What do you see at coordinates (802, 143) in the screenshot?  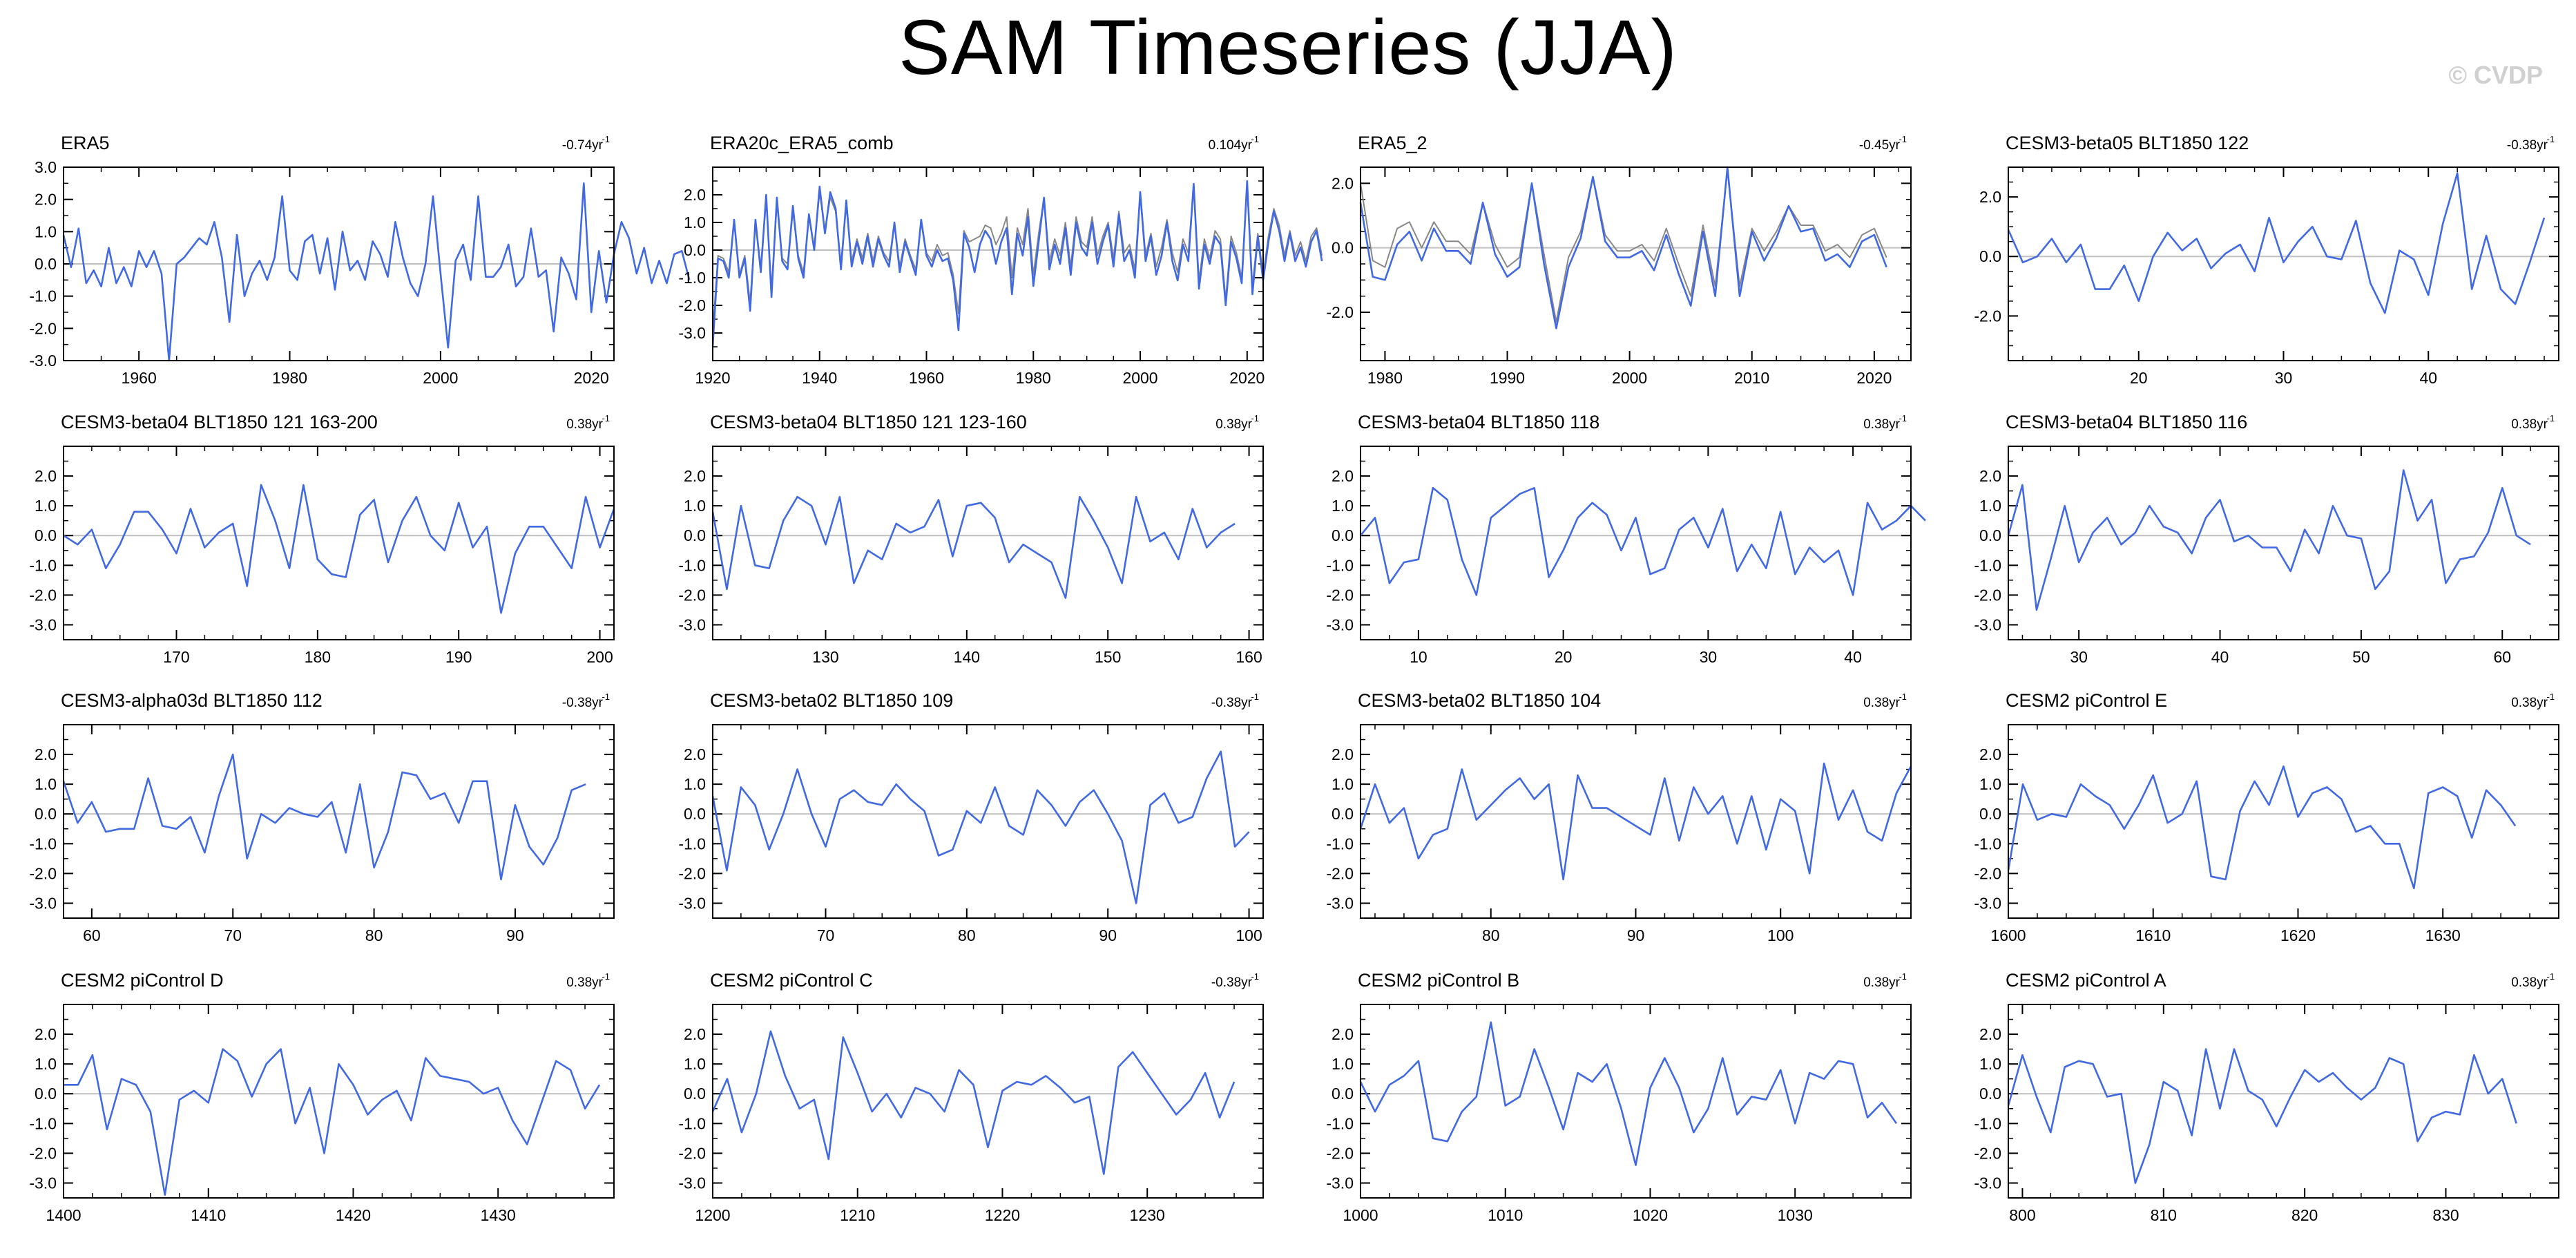 I see `panel-title: ERA20c_ERA5_comb` at bounding box center [802, 143].